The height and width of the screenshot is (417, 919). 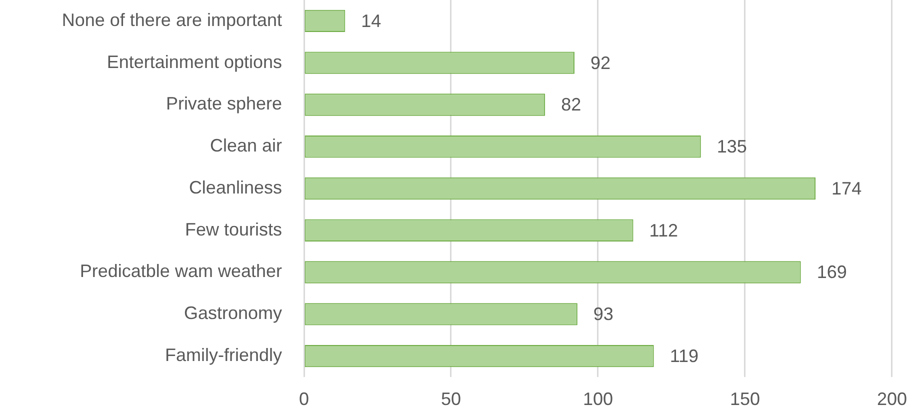 What do you see at coordinates (223, 355) in the screenshot?
I see `y-tick-label: Family-friendly` at bounding box center [223, 355].